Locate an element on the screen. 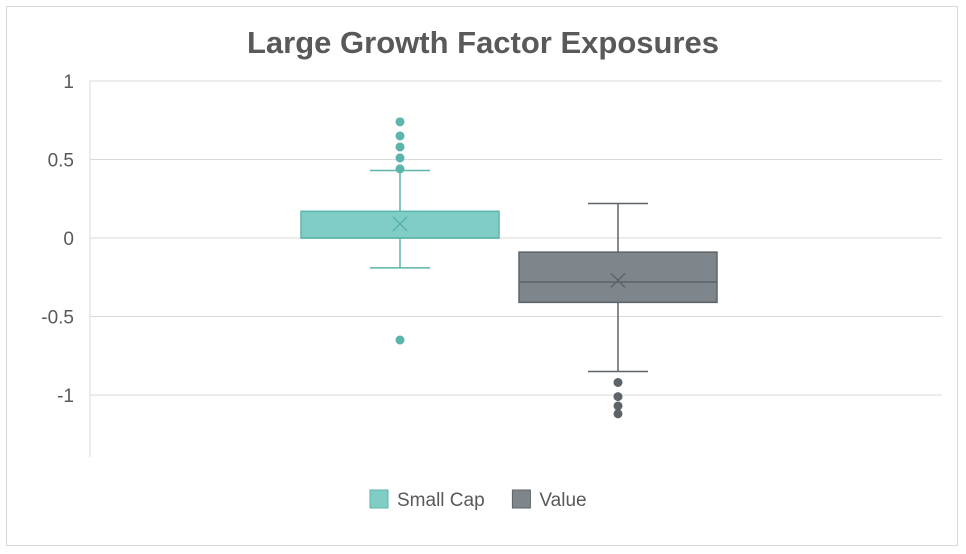 This screenshot has width=966, height=554. box-plot-value is located at coordinates (618, 310).